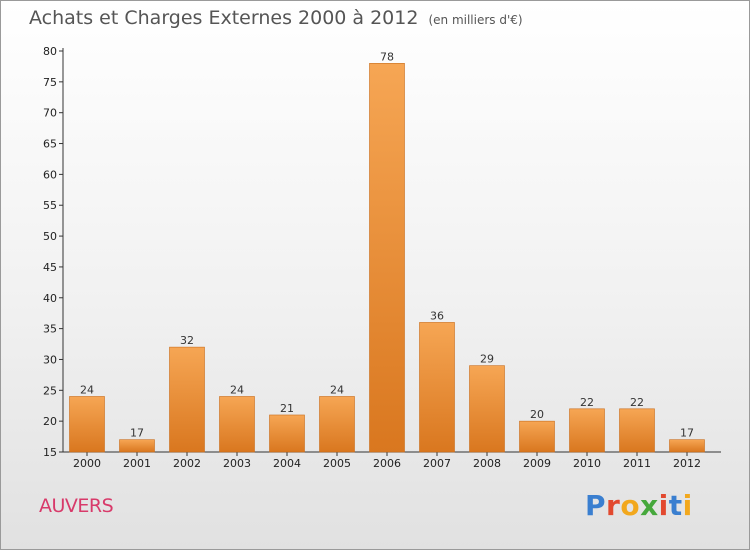  Describe the element at coordinates (537, 436) in the screenshot. I see `bar-2009` at that location.